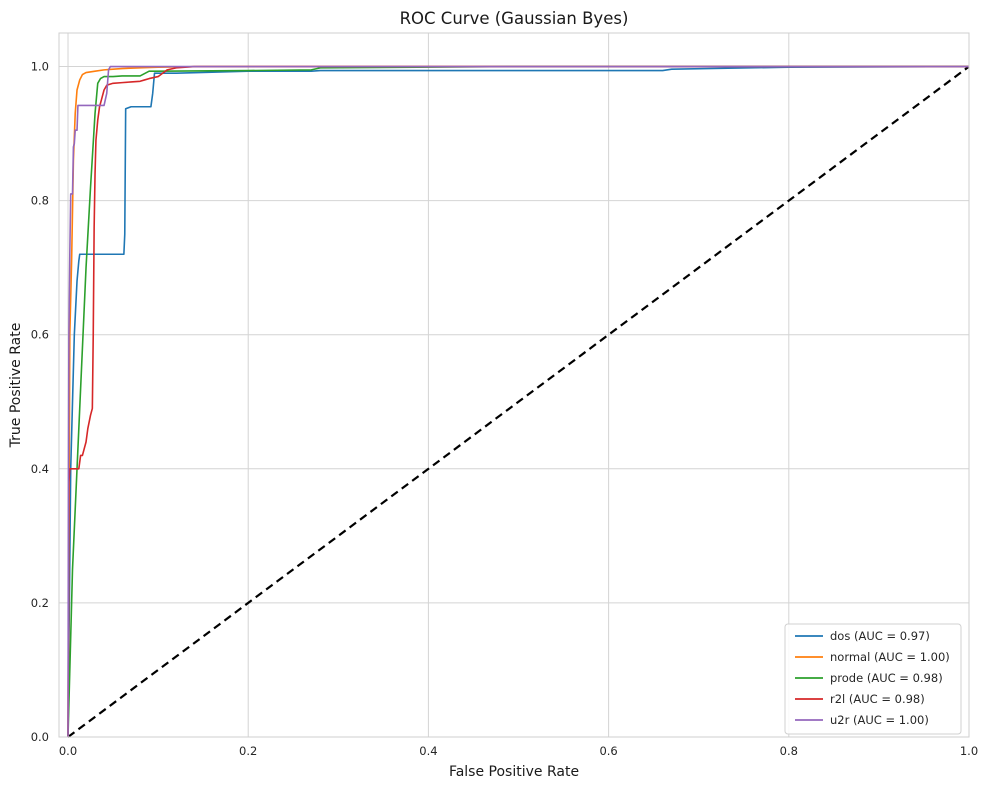 The image size is (989, 790). Describe the element at coordinates (886, 678) in the screenshot. I see `legend-label-prode: prode (AUC = 0.98)` at that location.